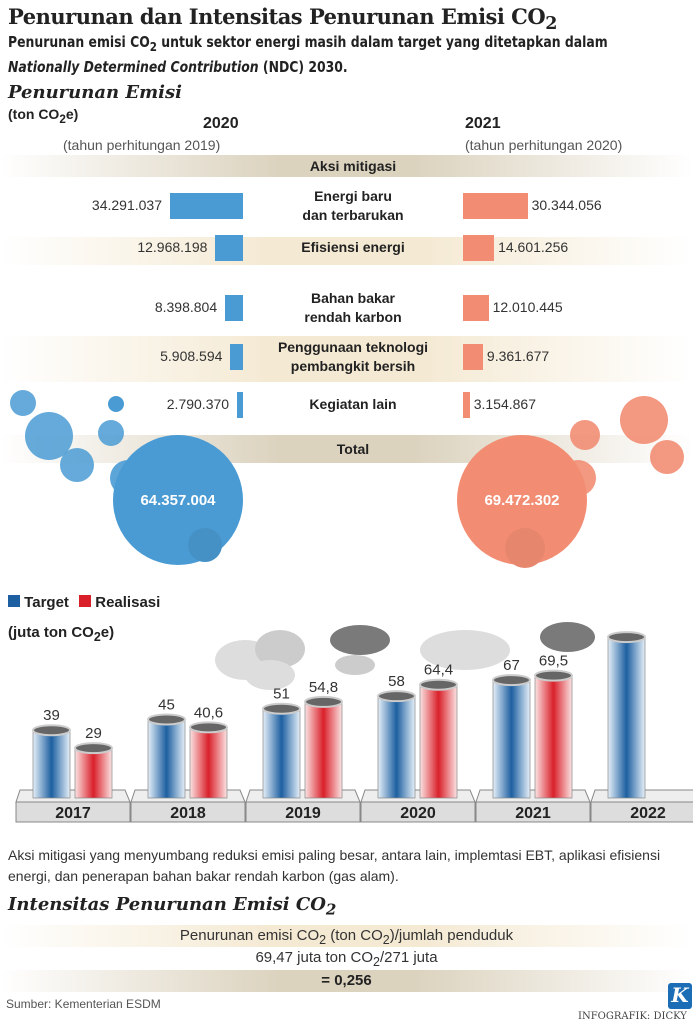  Describe the element at coordinates (153, 46) in the screenshot. I see `sub-sub: 2` at that location.